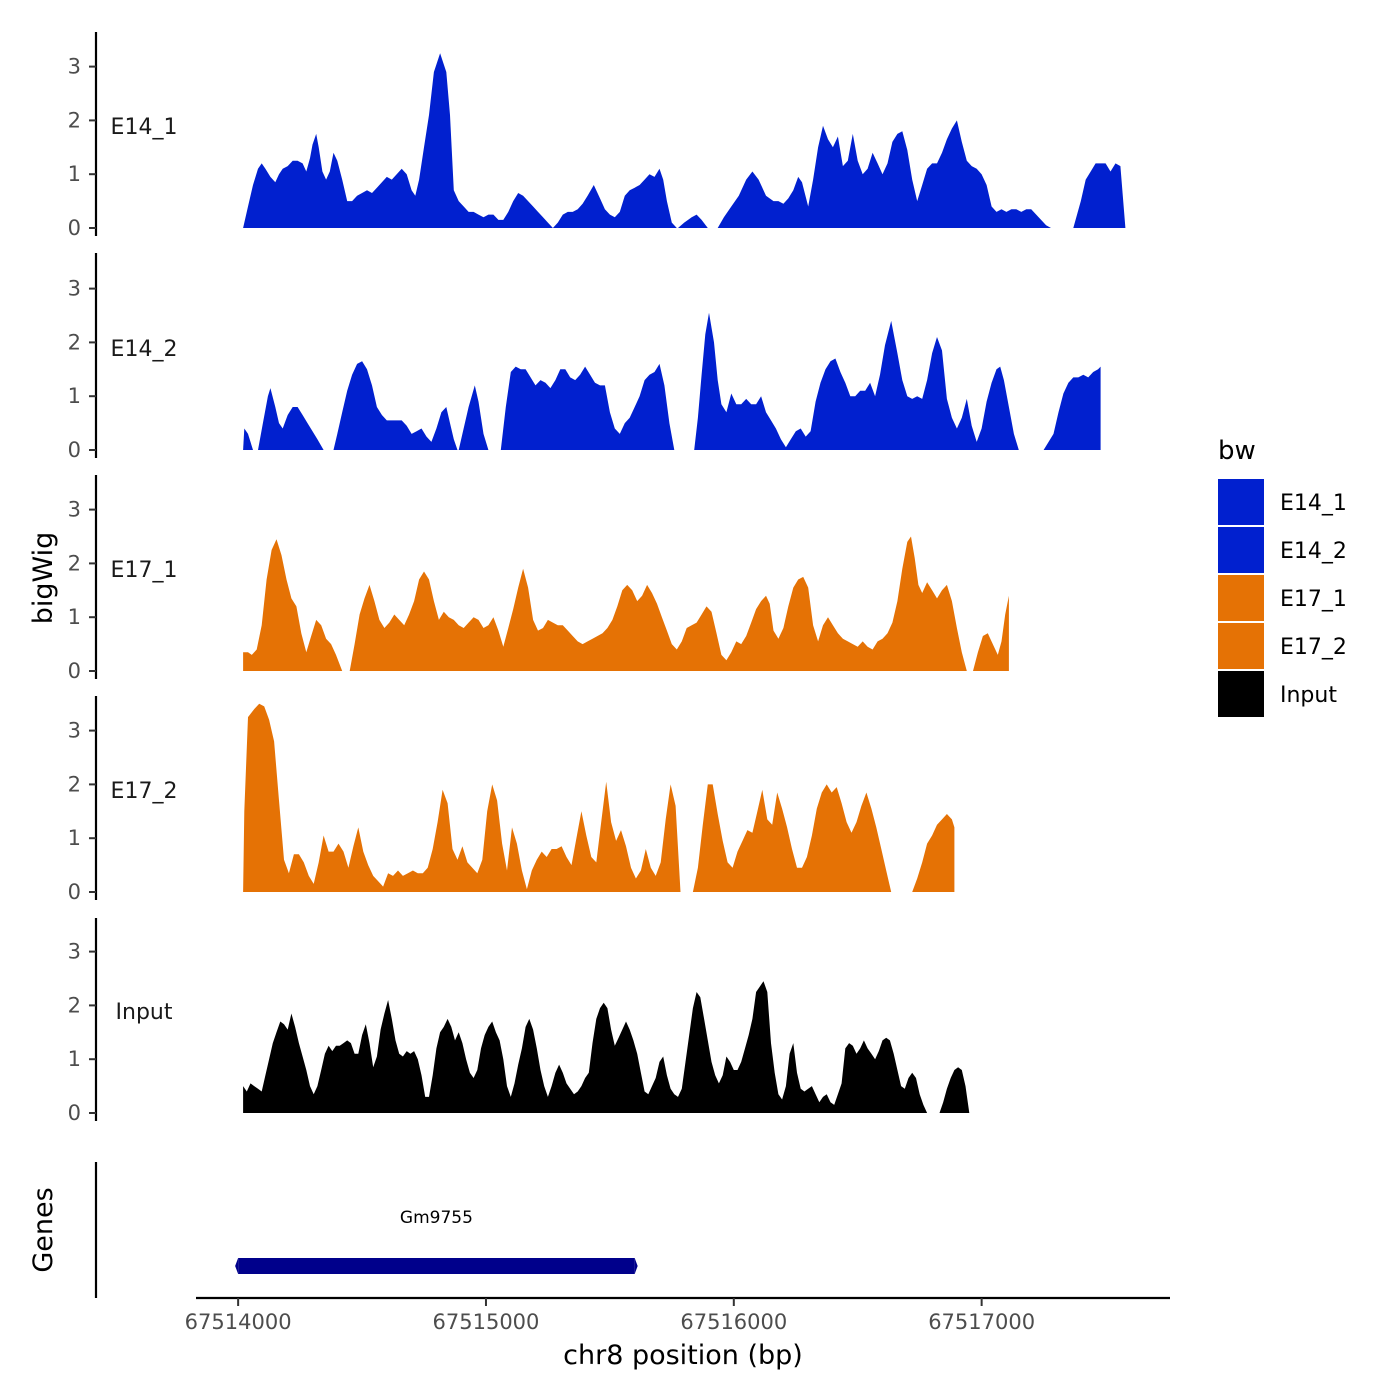 The height and width of the screenshot is (1400, 1400). What do you see at coordinates (677, 1315) in the screenshot?
I see `x-axis: 67514000 67515000 67516000 67517000` at bounding box center [677, 1315].